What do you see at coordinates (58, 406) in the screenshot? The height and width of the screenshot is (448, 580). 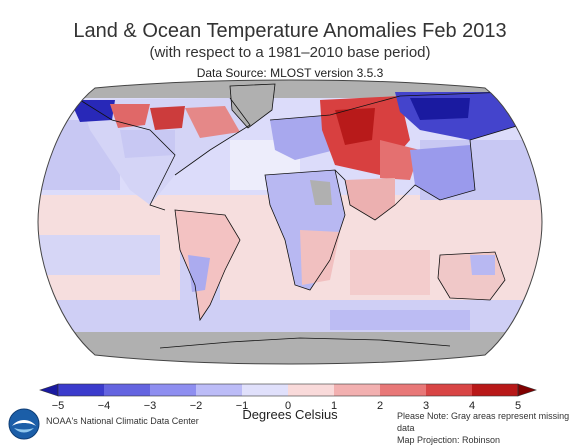 I see `legend-tick-label: −5` at bounding box center [58, 406].